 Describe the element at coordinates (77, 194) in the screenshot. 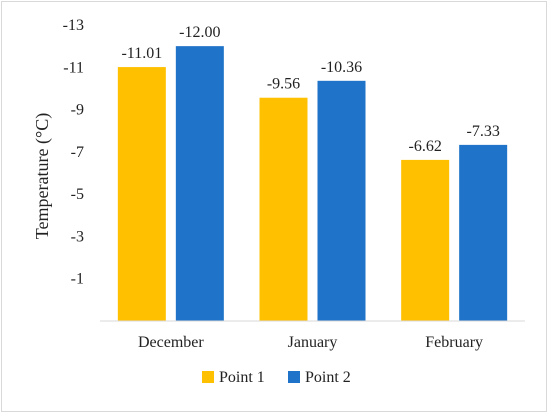

I see `y-tick-label: -5` at that location.